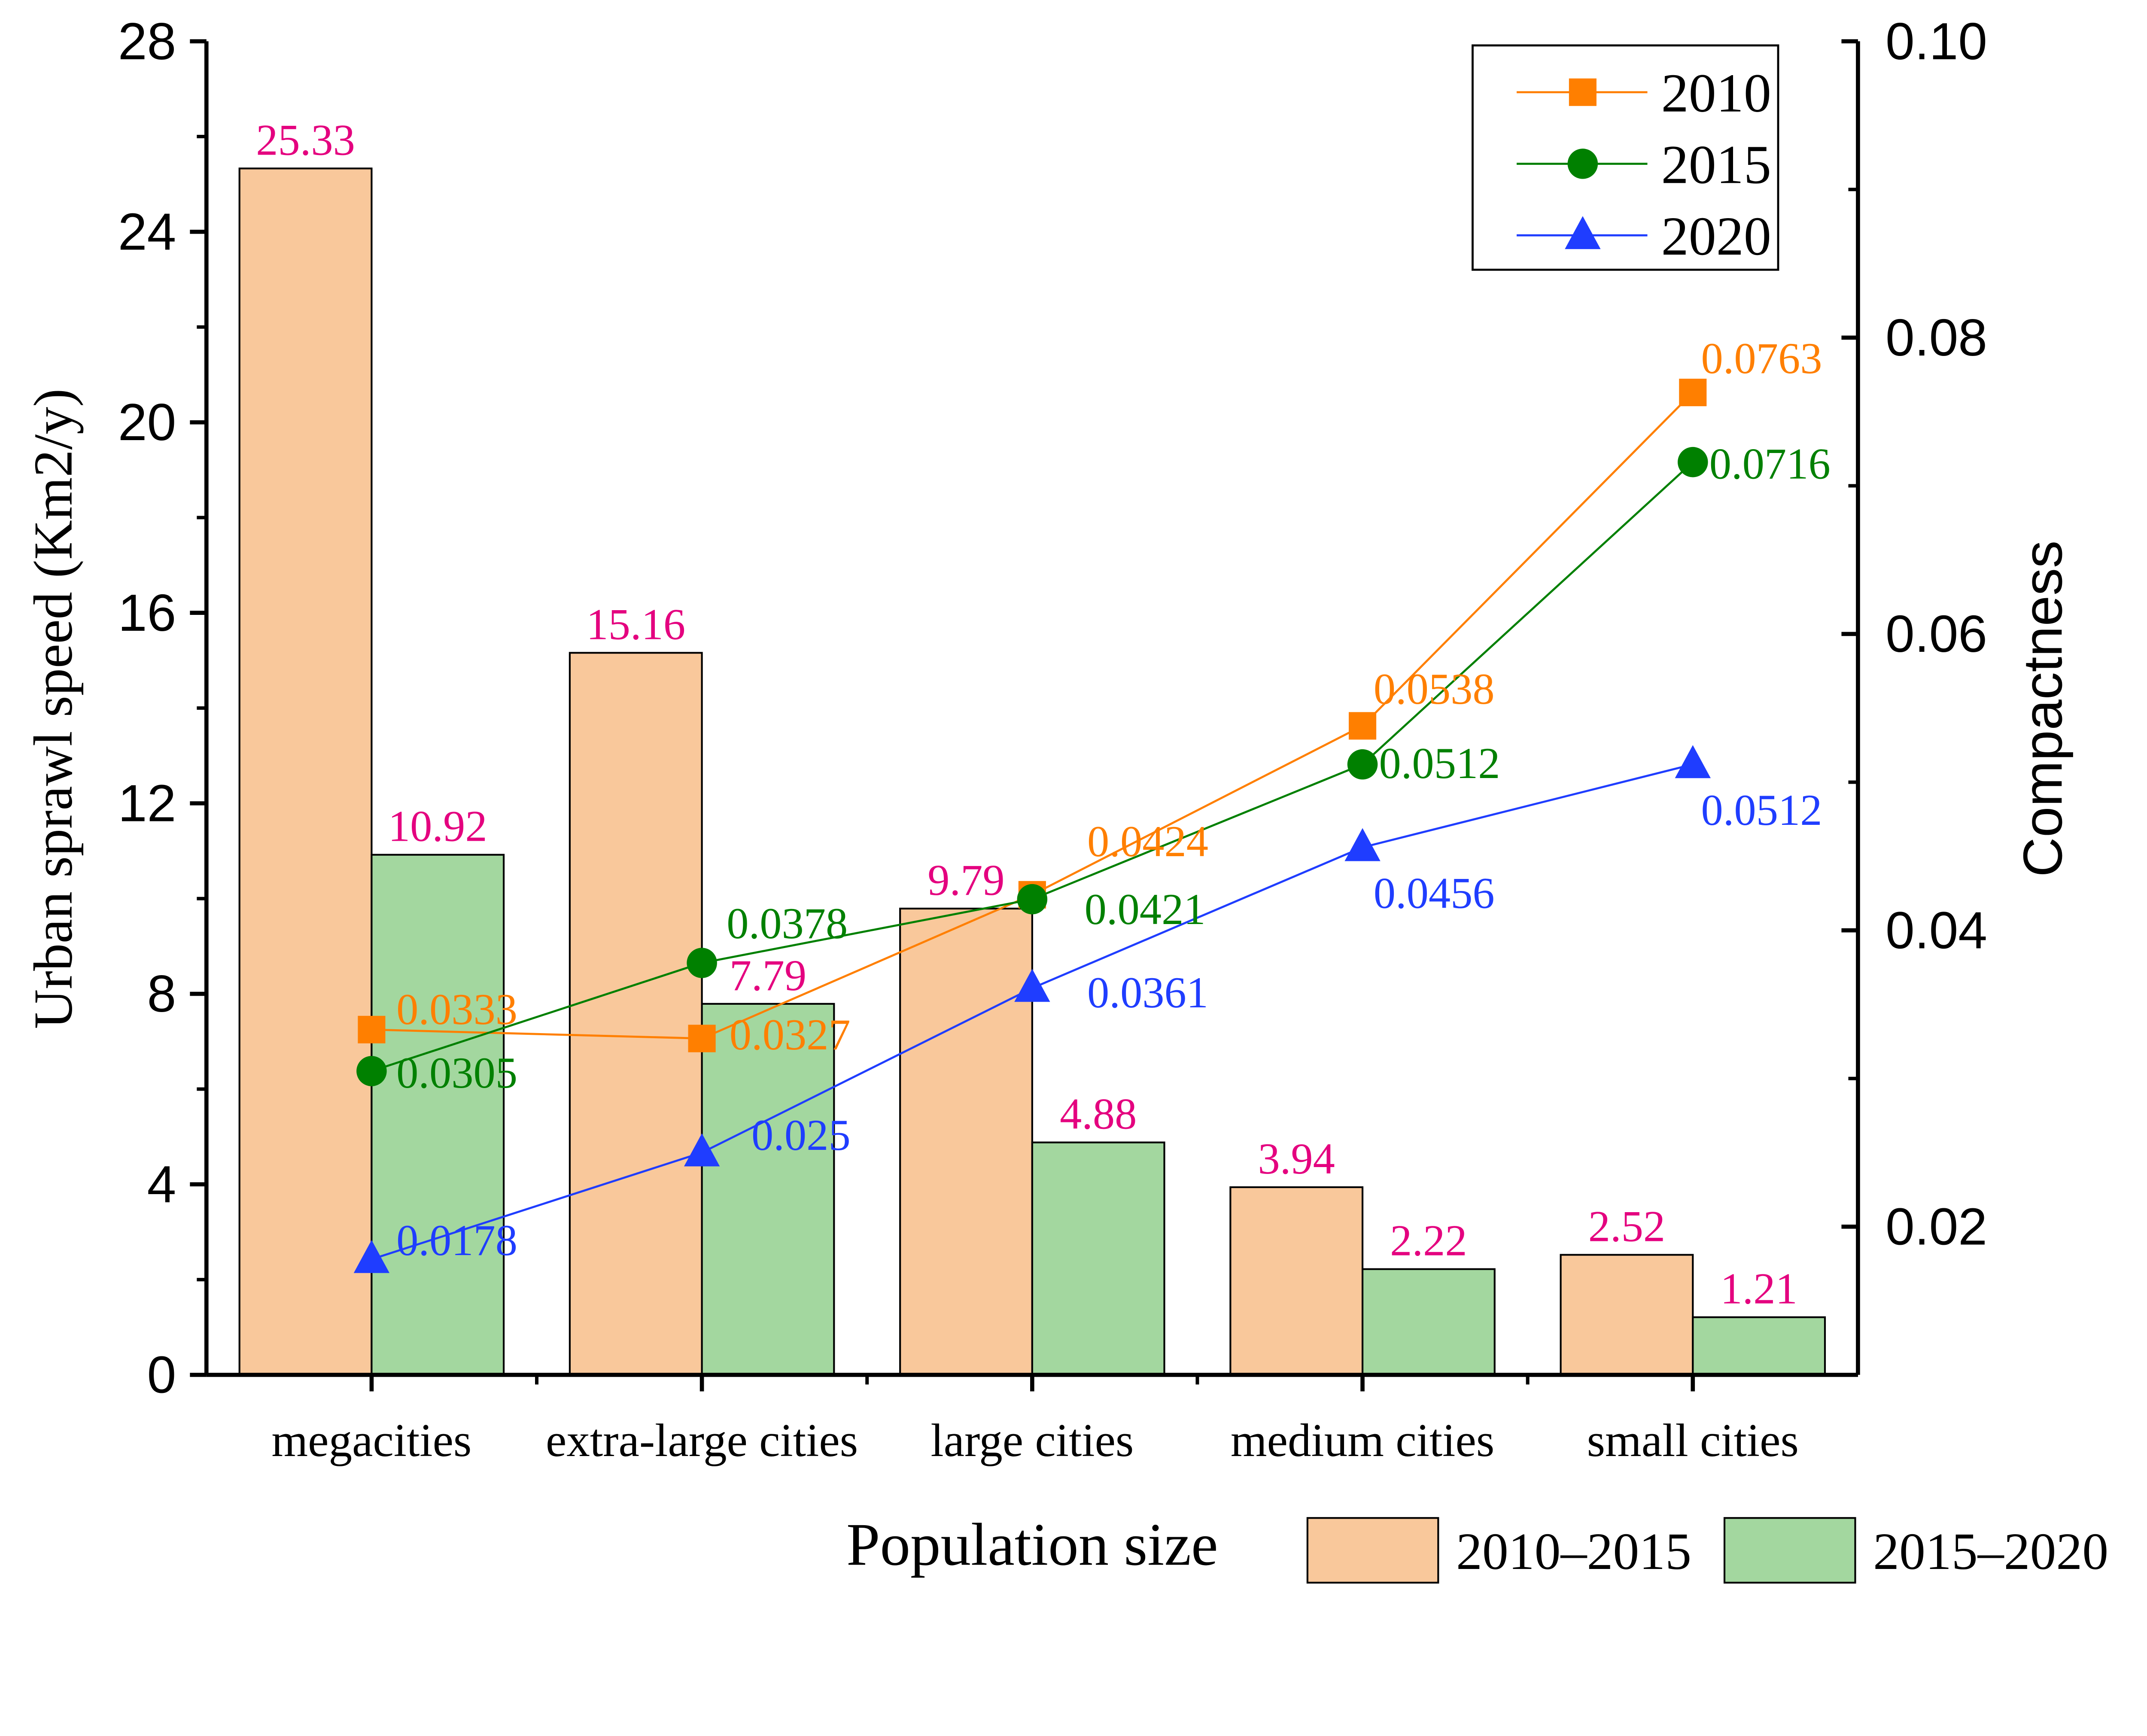 The height and width of the screenshot is (1736, 2147). Describe the element at coordinates (1626, 1226) in the screenshot. I see `bar-value-label: 2.52` at that location.